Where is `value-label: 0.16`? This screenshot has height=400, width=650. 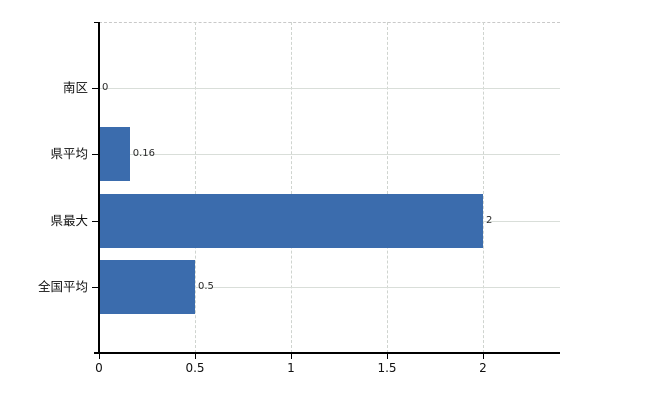
value-label: 0.16 is located at coordinates (143, 153).